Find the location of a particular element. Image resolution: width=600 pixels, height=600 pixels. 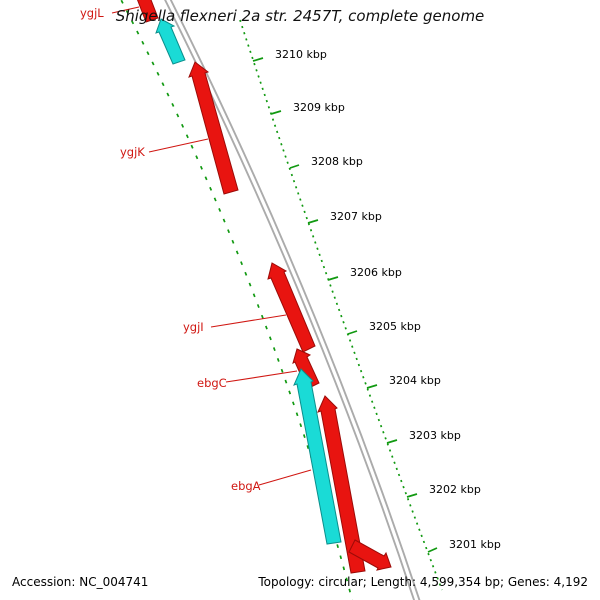

leader-ebgC is located at coordinates (261, 376).